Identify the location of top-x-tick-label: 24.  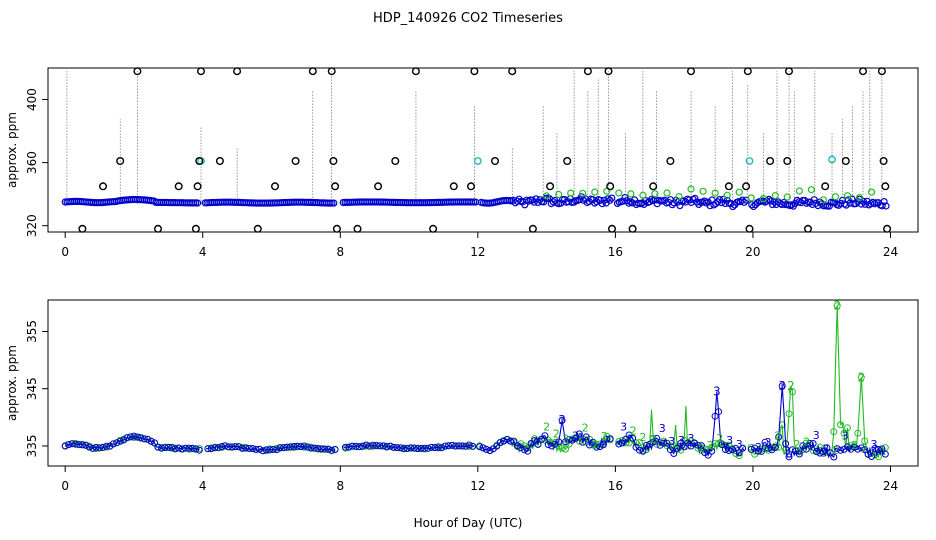
(890, 252).